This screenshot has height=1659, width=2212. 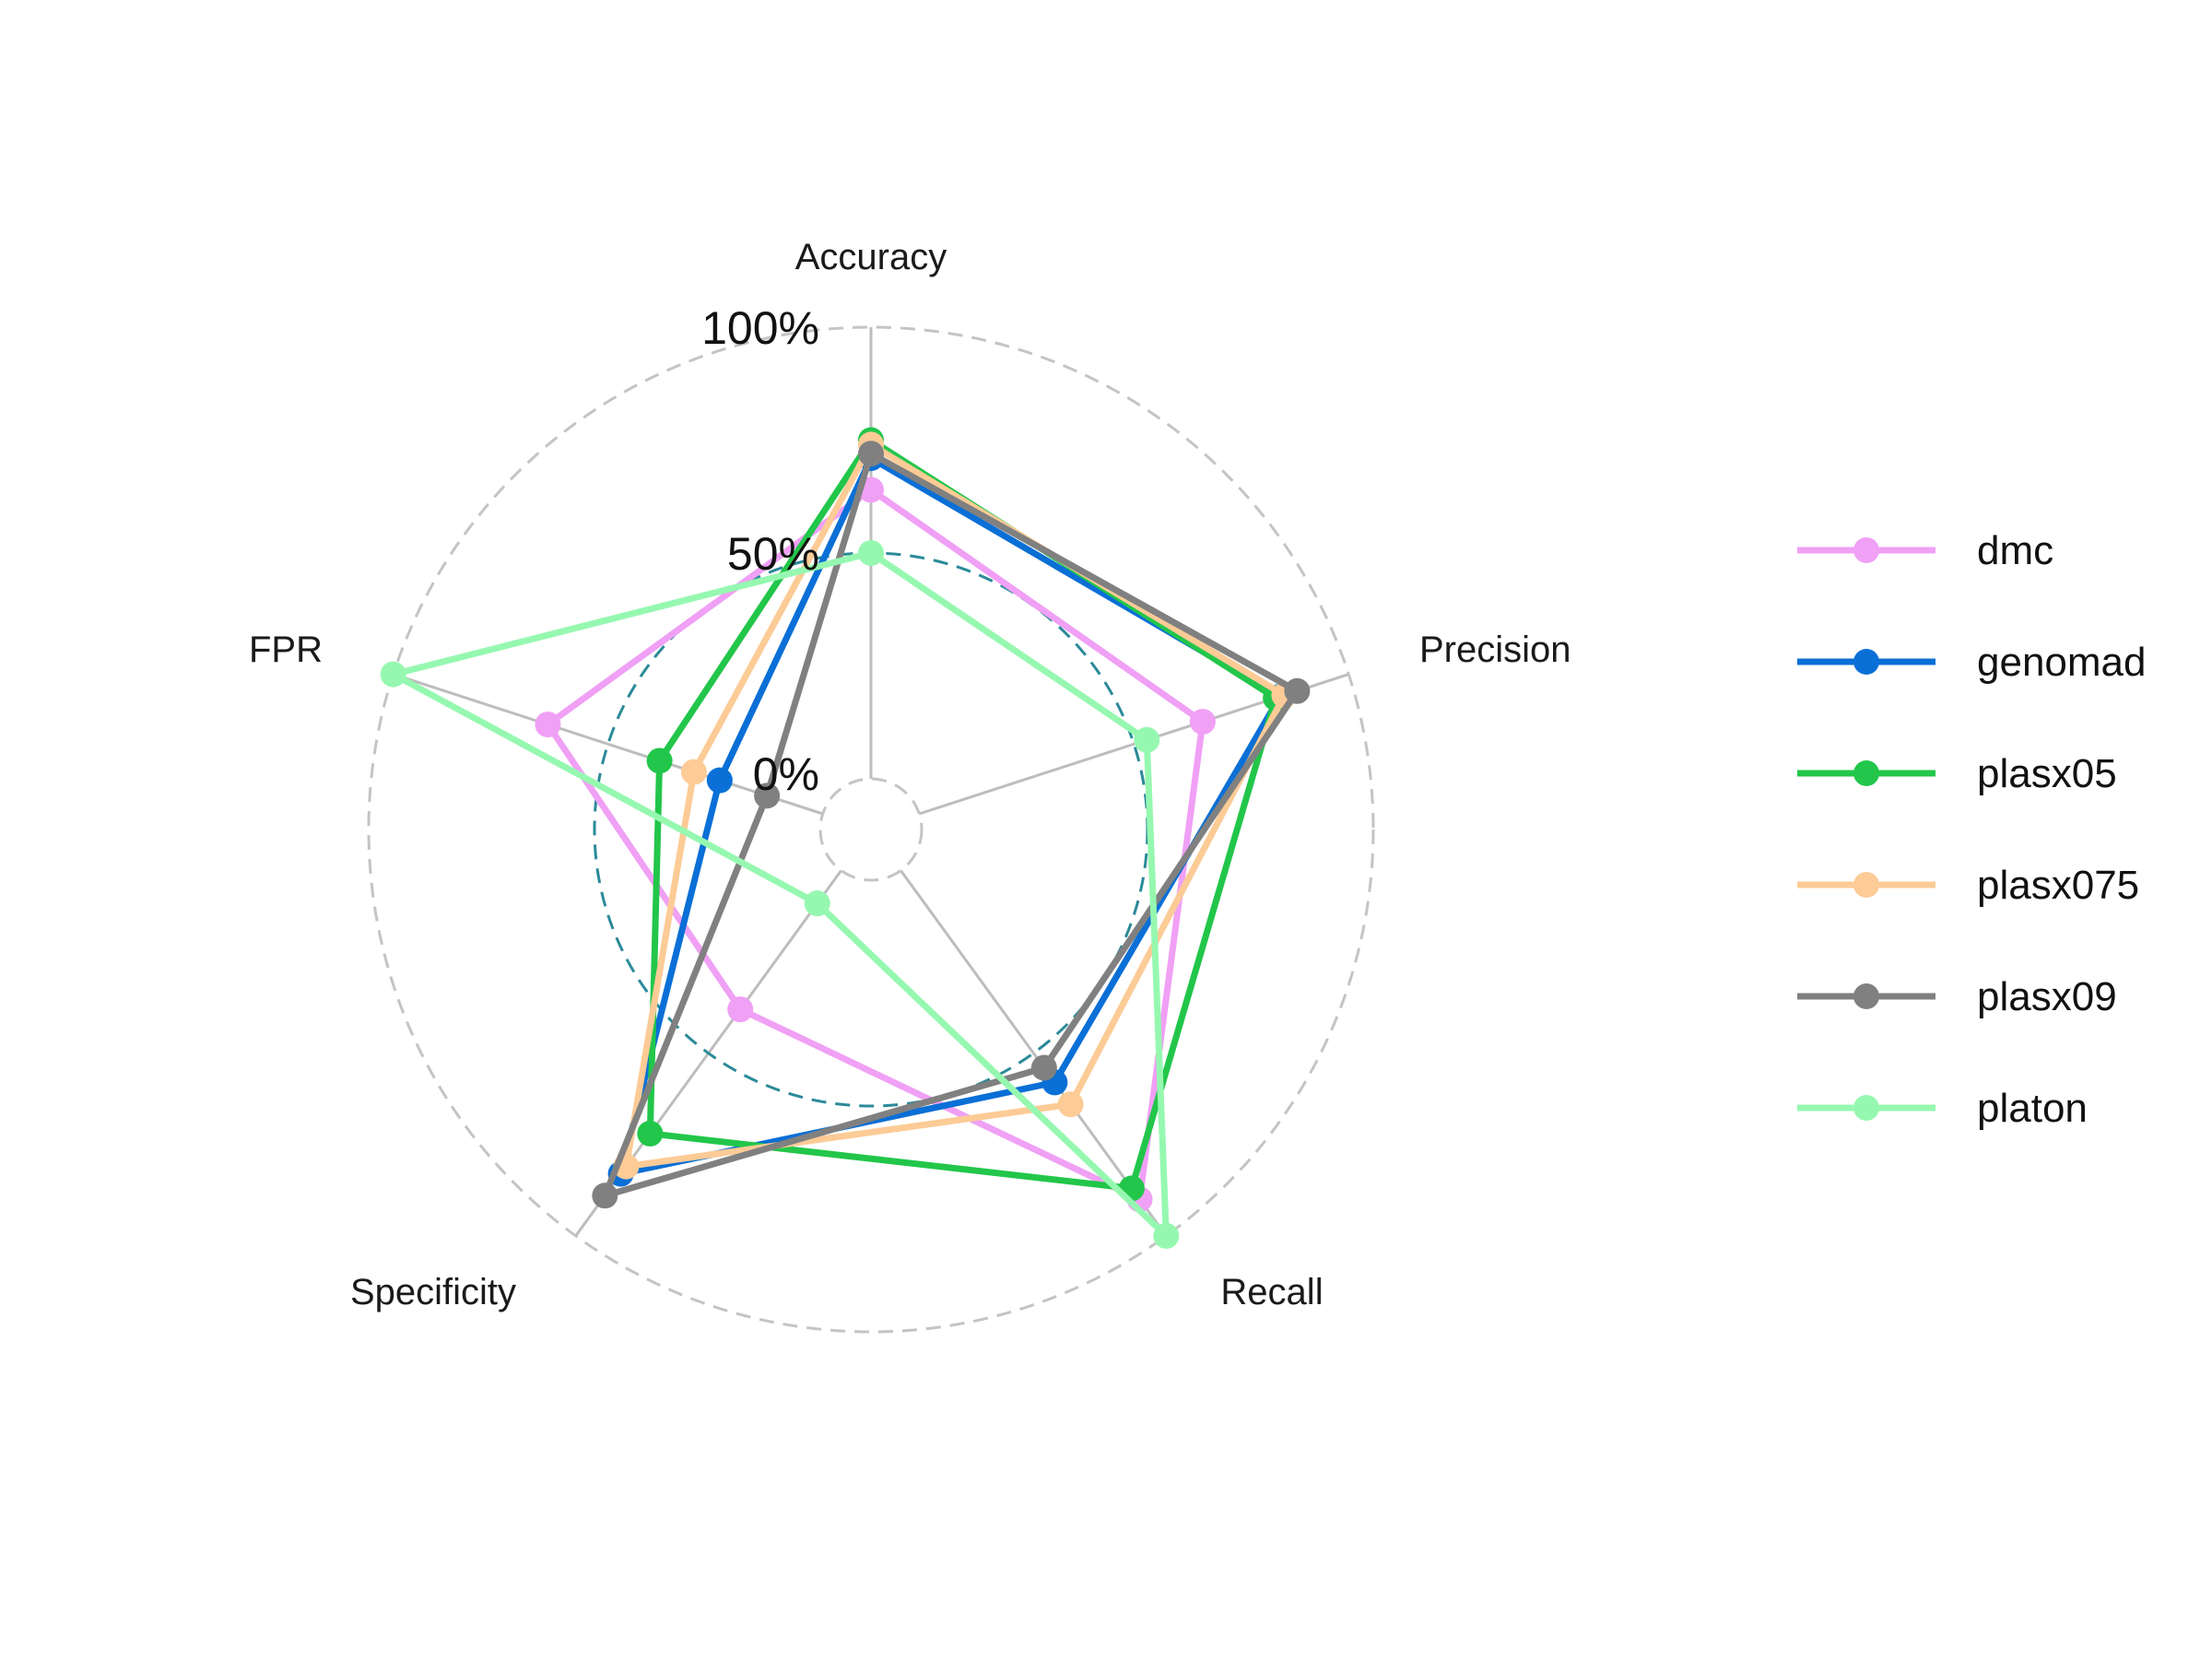 I want to click on spoke-recall, so click(x=1034, y=1053).